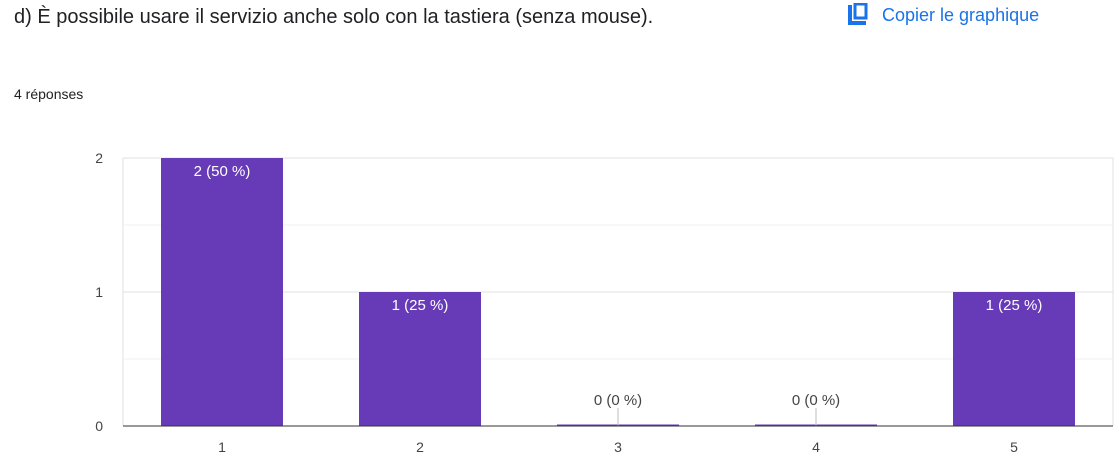  Describe the element at coordinates (99, 426) in the screenshot. I see `y-tick-label: 0` at that location.